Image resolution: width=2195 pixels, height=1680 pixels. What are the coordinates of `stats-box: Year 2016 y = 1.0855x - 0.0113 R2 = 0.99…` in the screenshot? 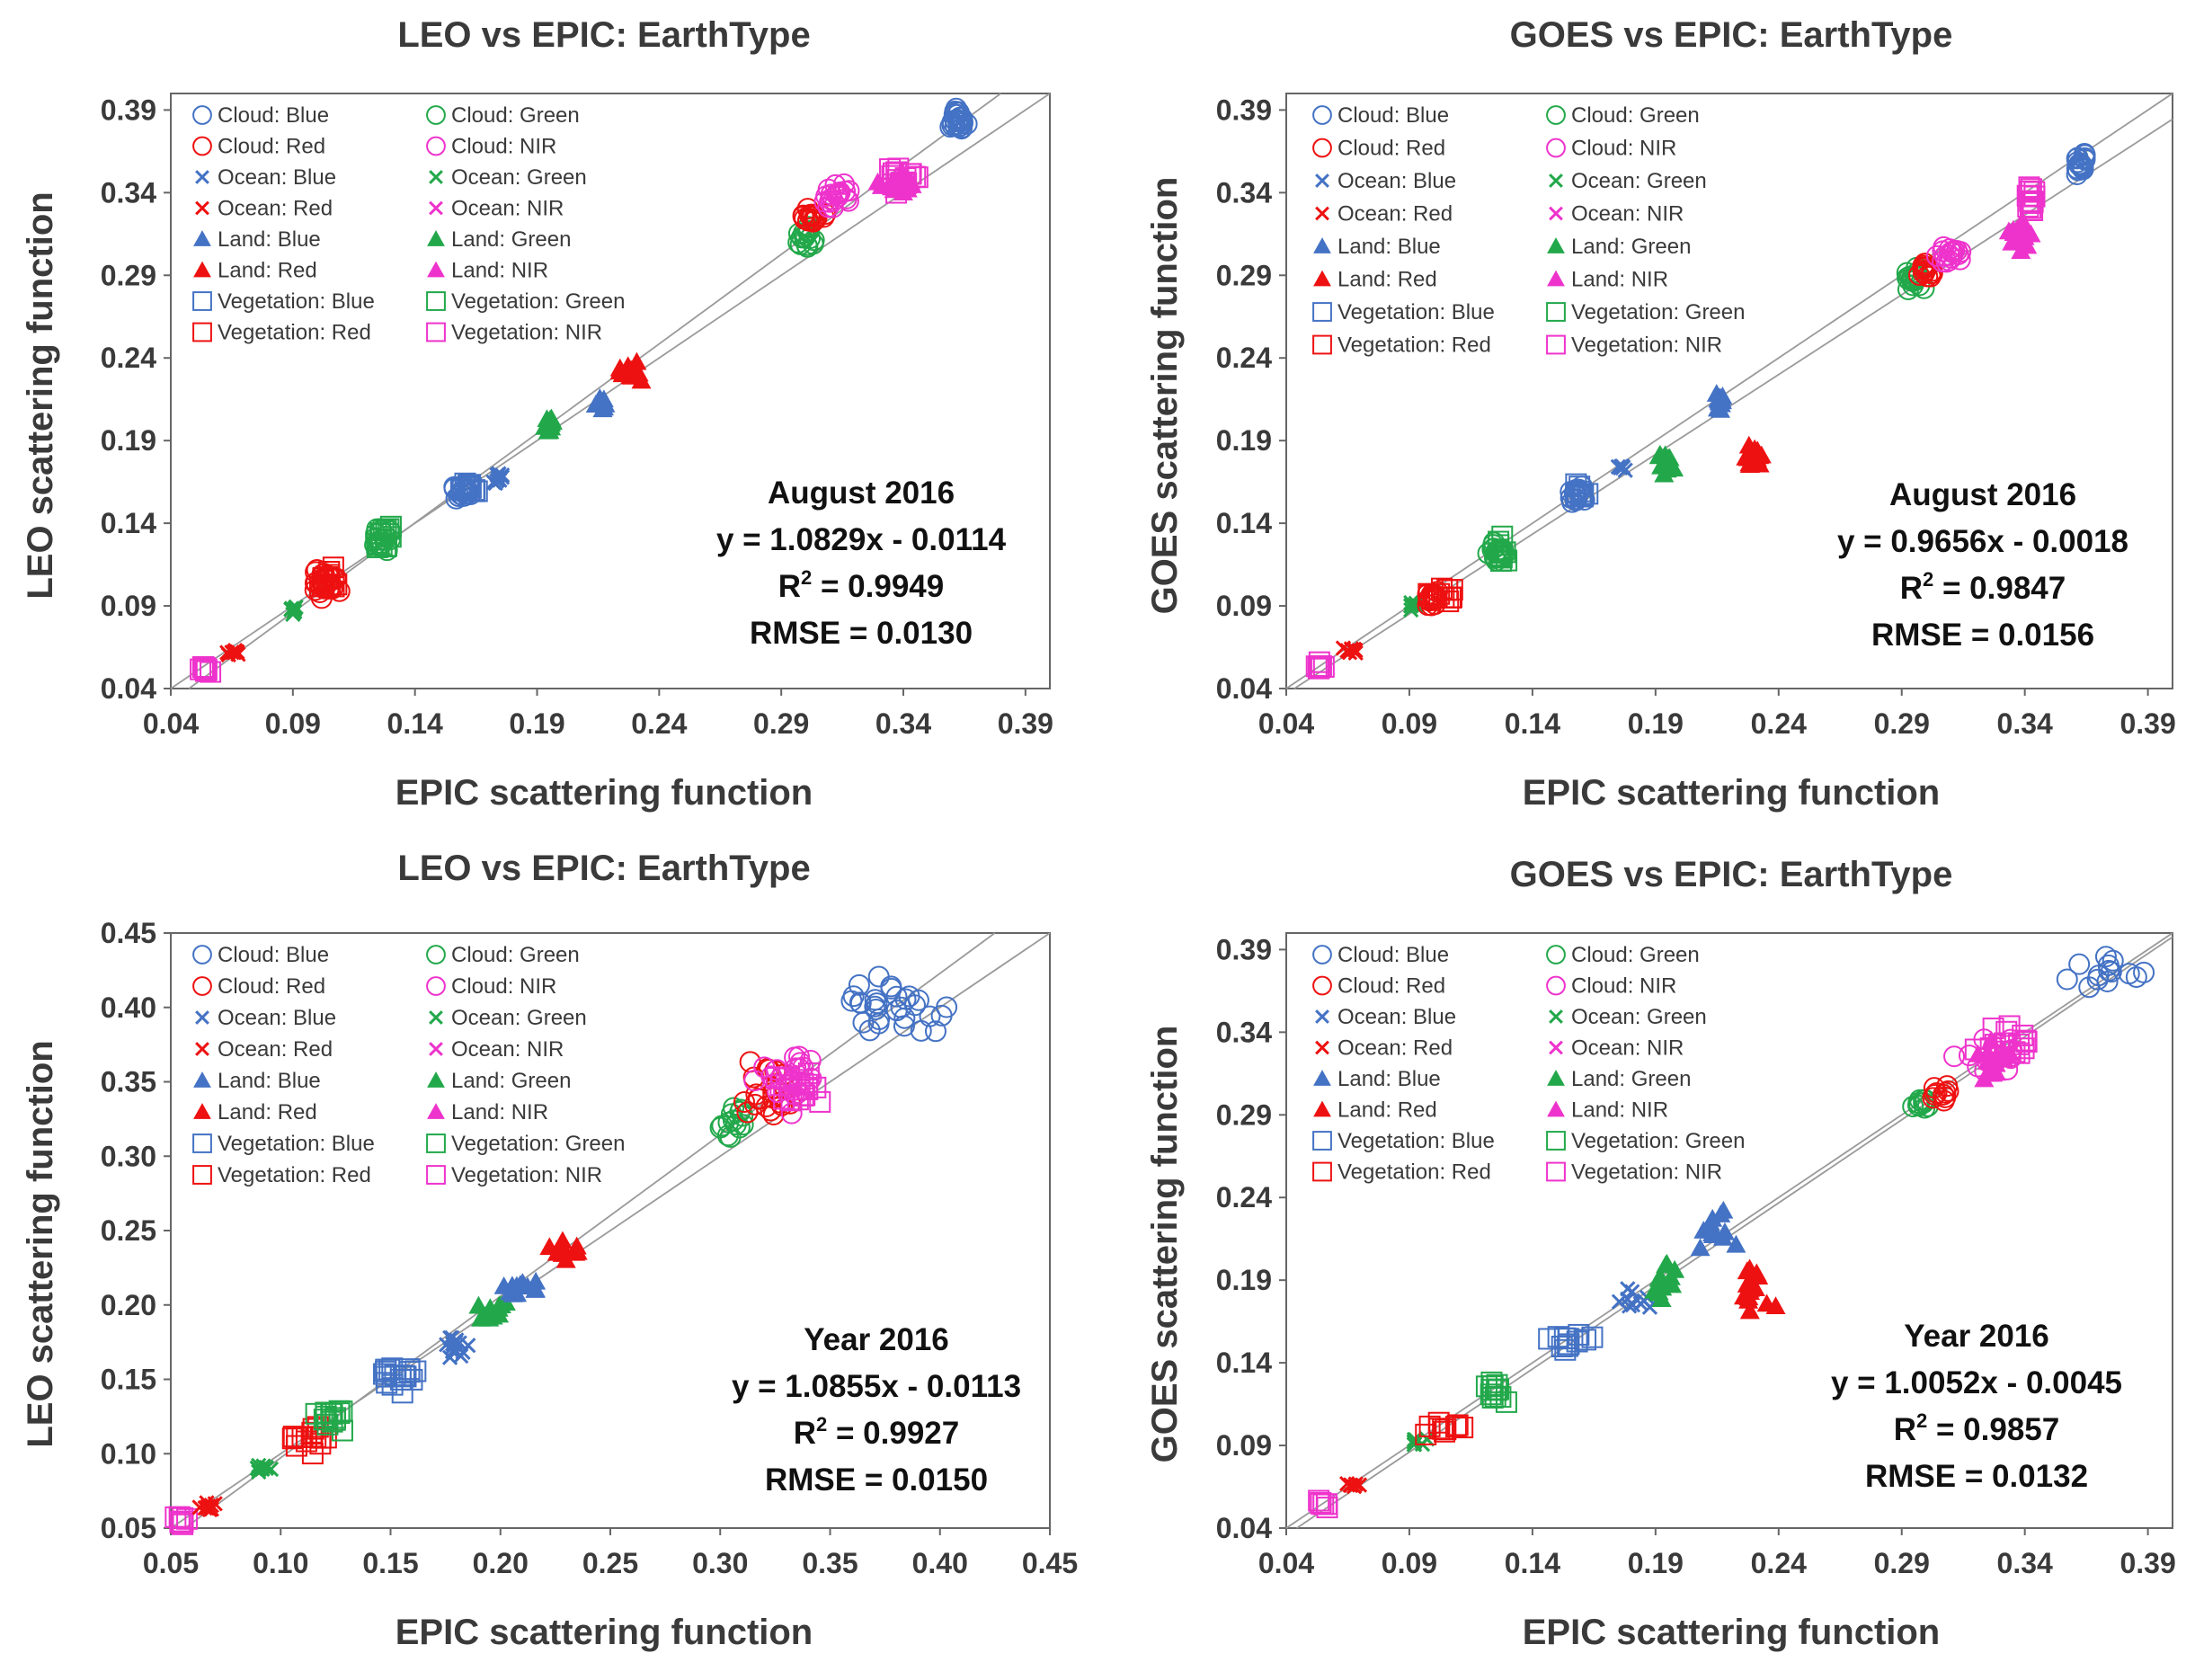 It's located at (876, 1410).